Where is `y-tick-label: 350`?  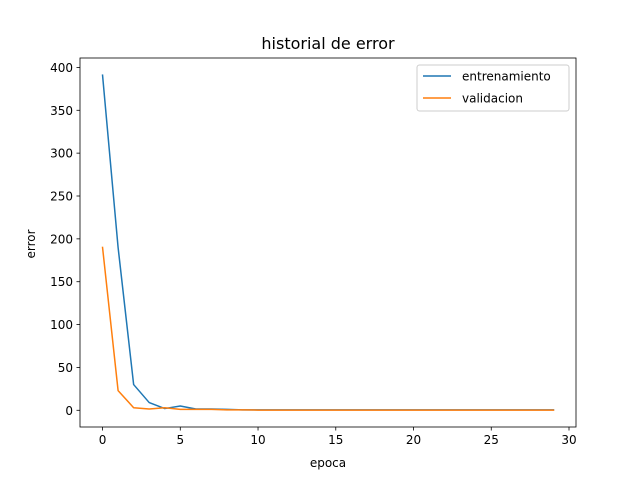 y-tick-label: 350 is located at coordinates (61, 111).